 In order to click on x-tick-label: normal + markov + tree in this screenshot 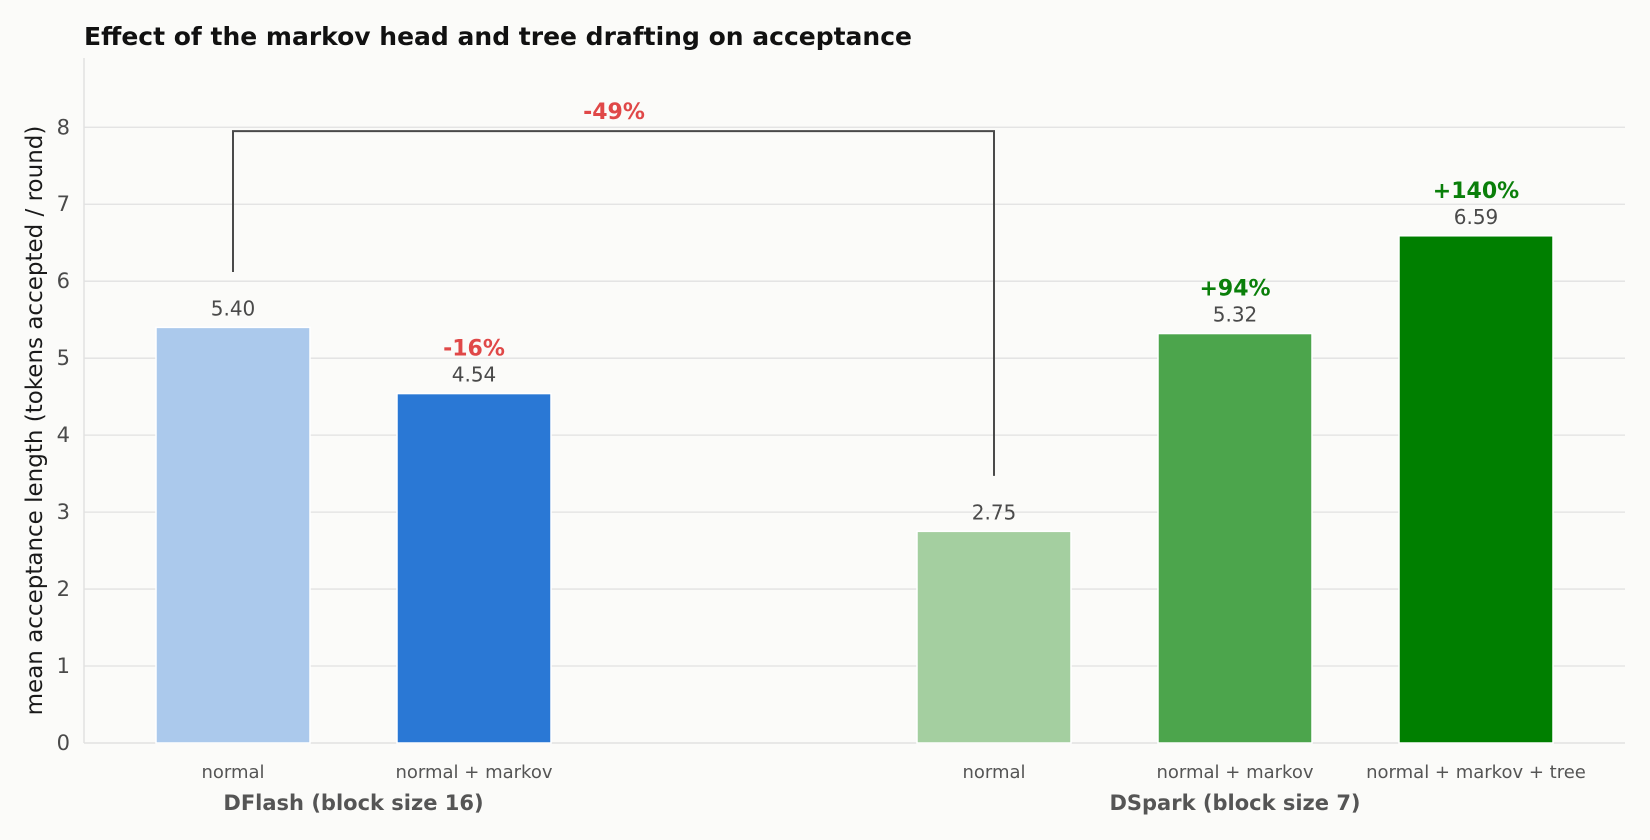, I will do `click(1476, 772)`.